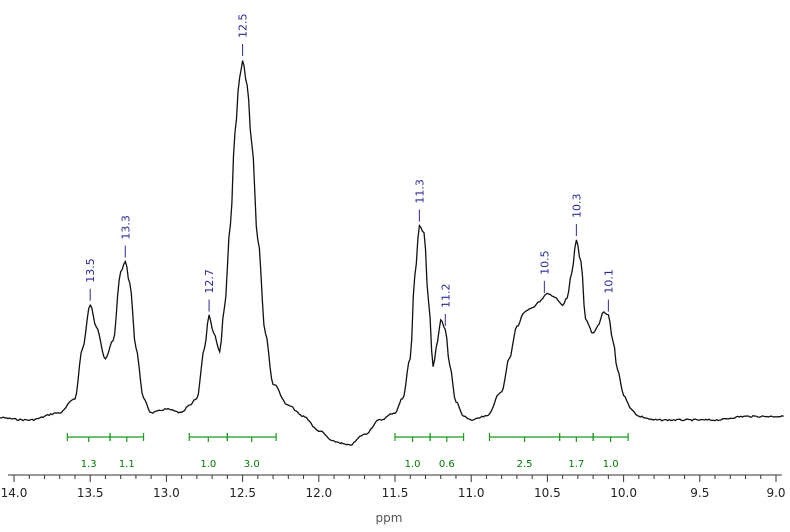 This screenshot has width=790, height=532. What do you see at coordinates (389, 518) in the screenshot?
I see `x-axis-title: ppm` at bounding box center [389, 518].